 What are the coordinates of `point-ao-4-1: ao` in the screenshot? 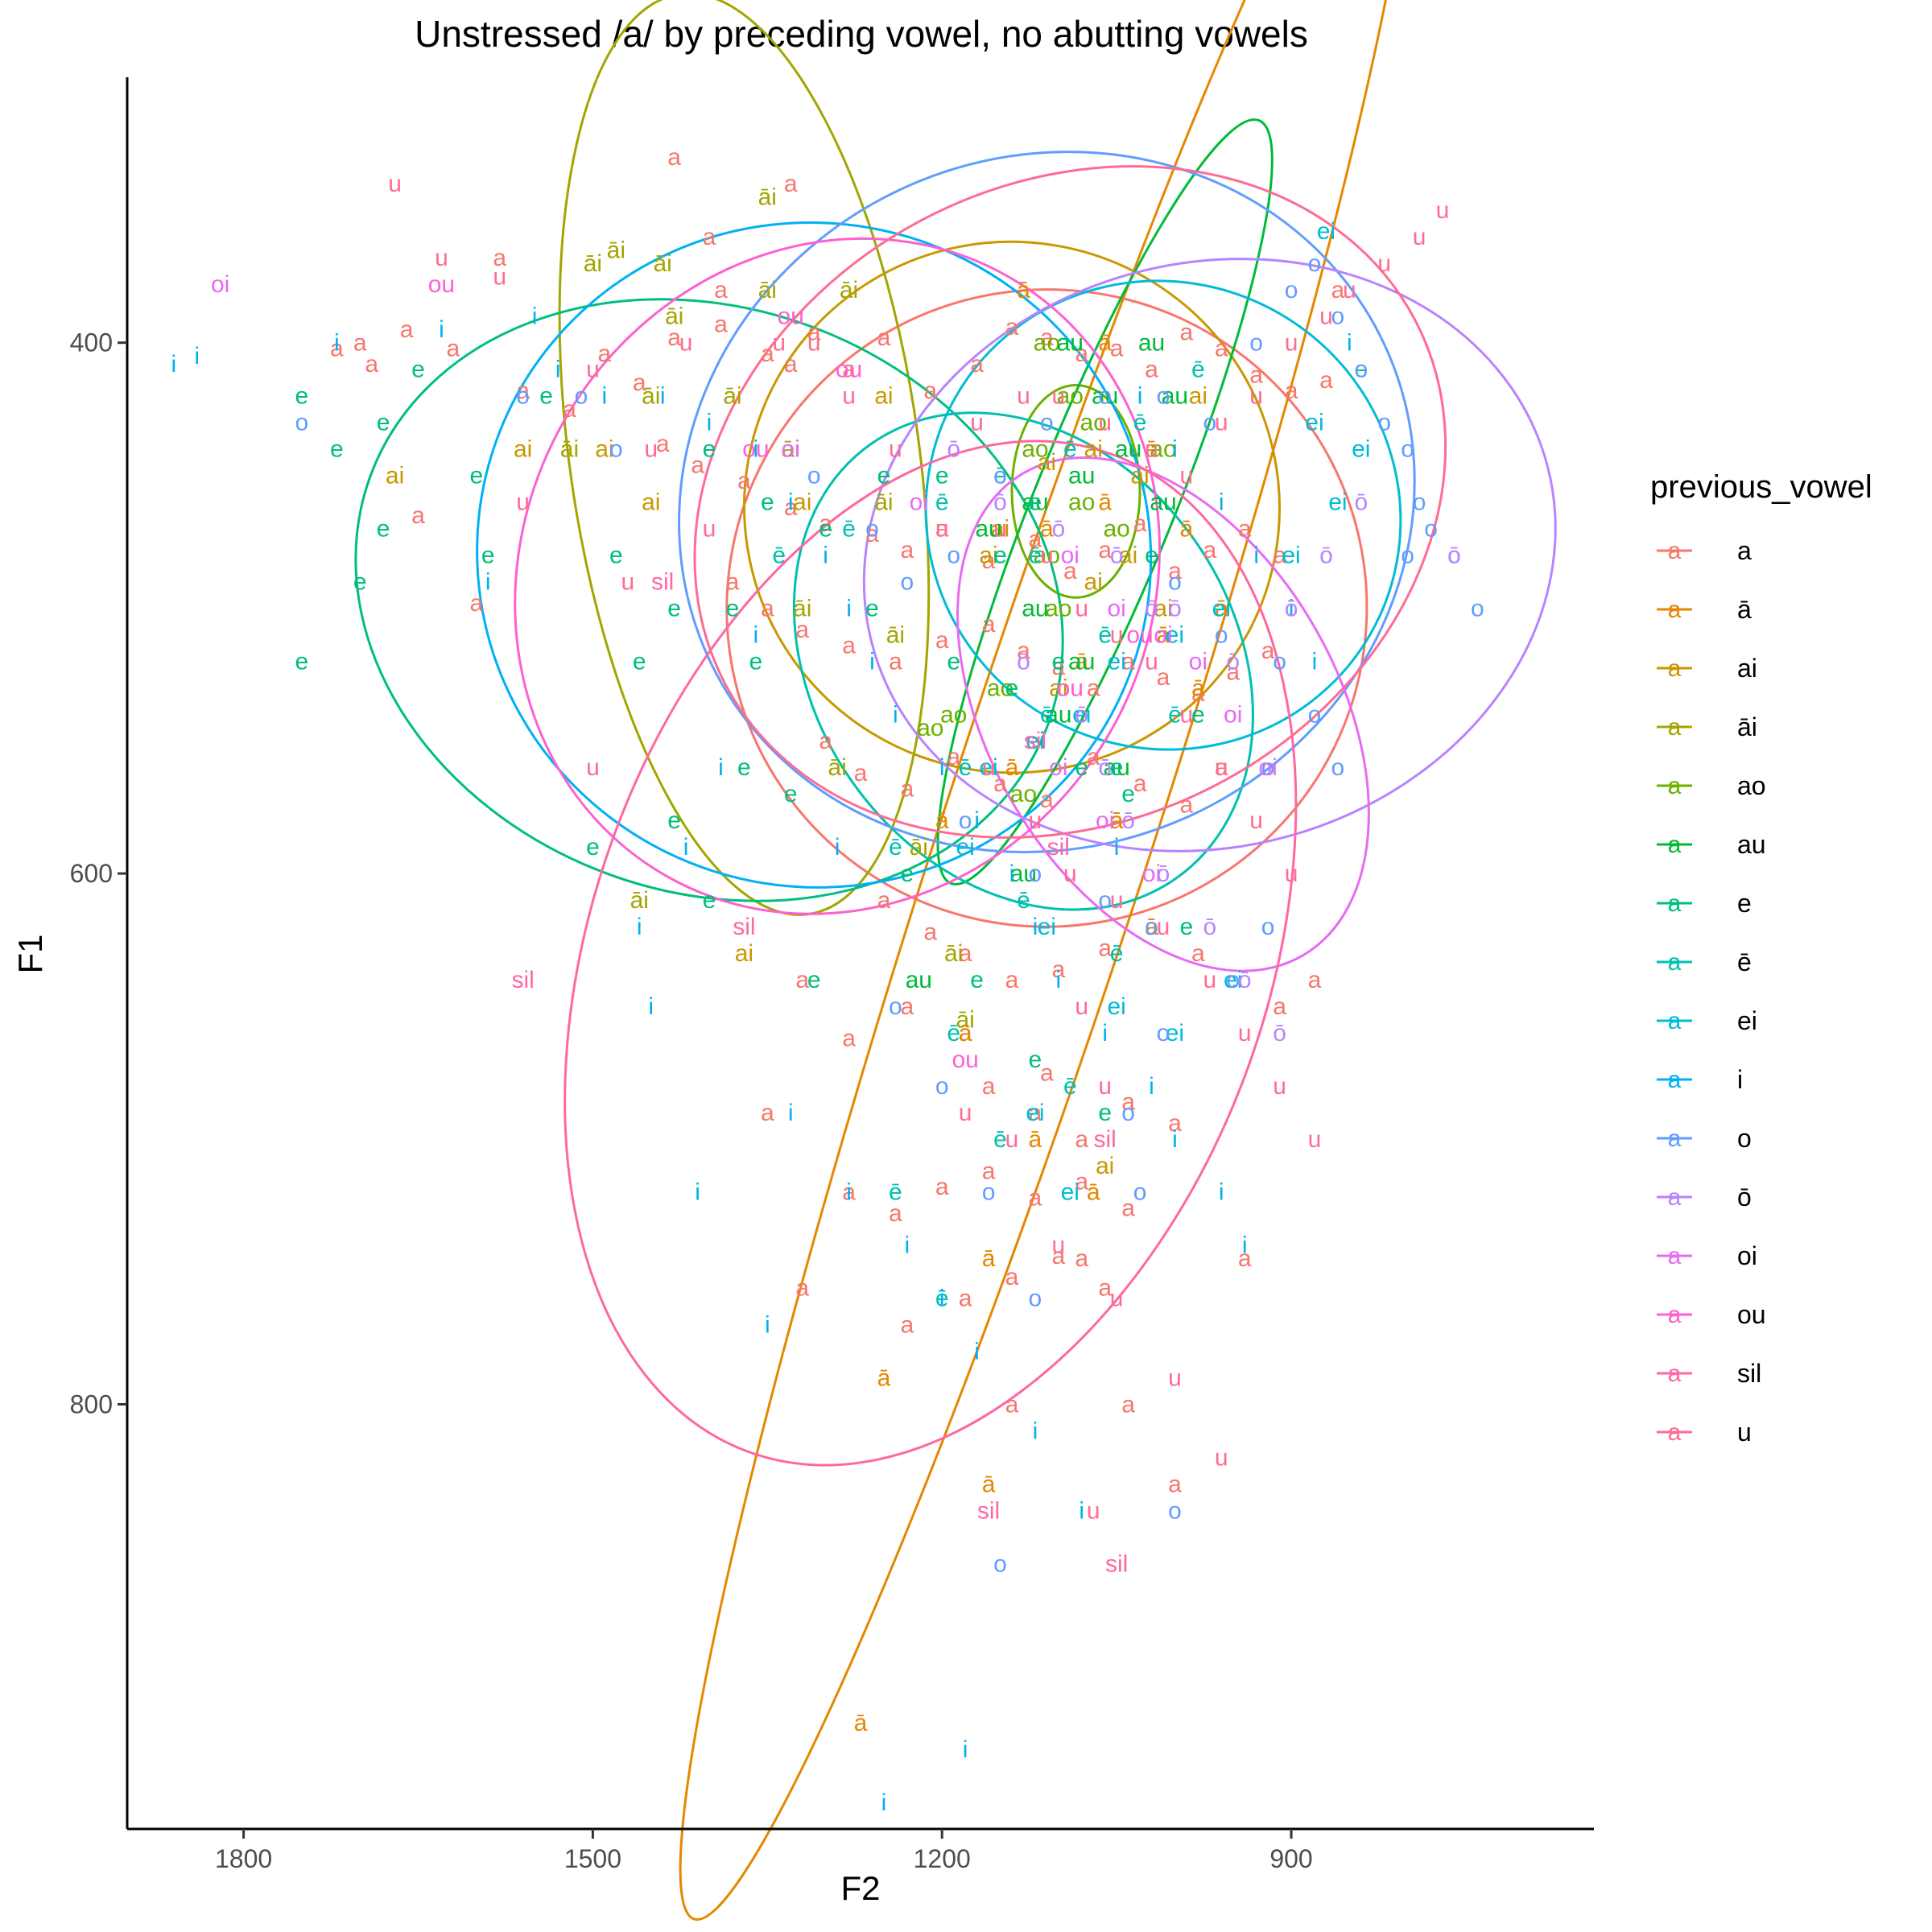 It's located at (1070, 396).